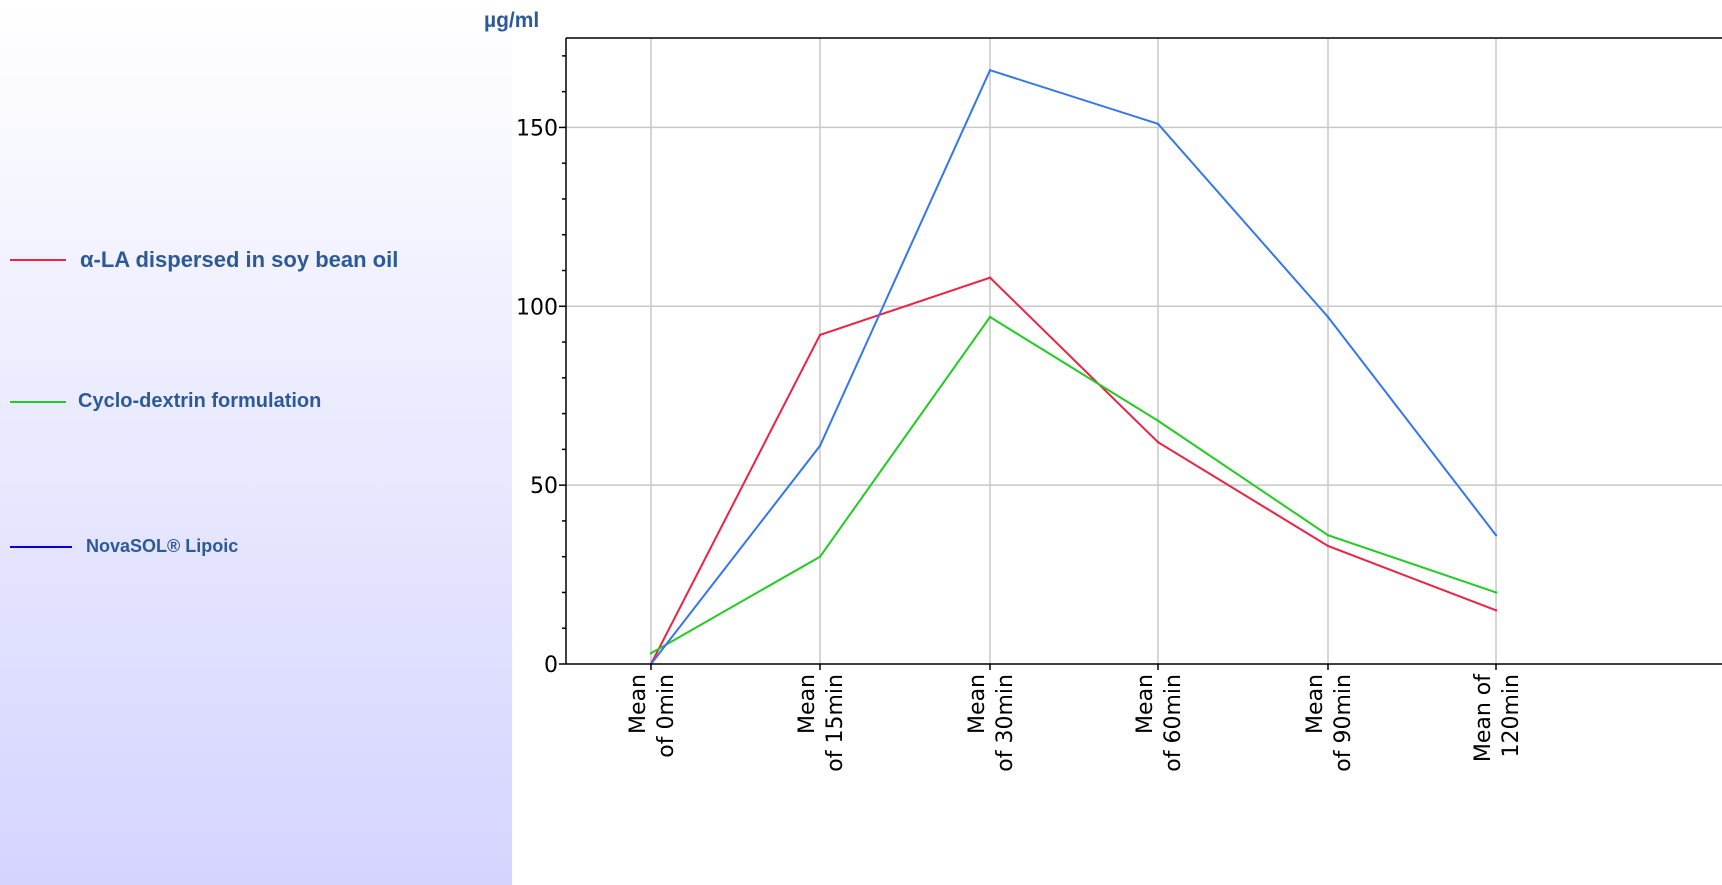 The image size is (1722, 885). I want to click on x-tick-label: Mean of 30min, so click(991, 723).